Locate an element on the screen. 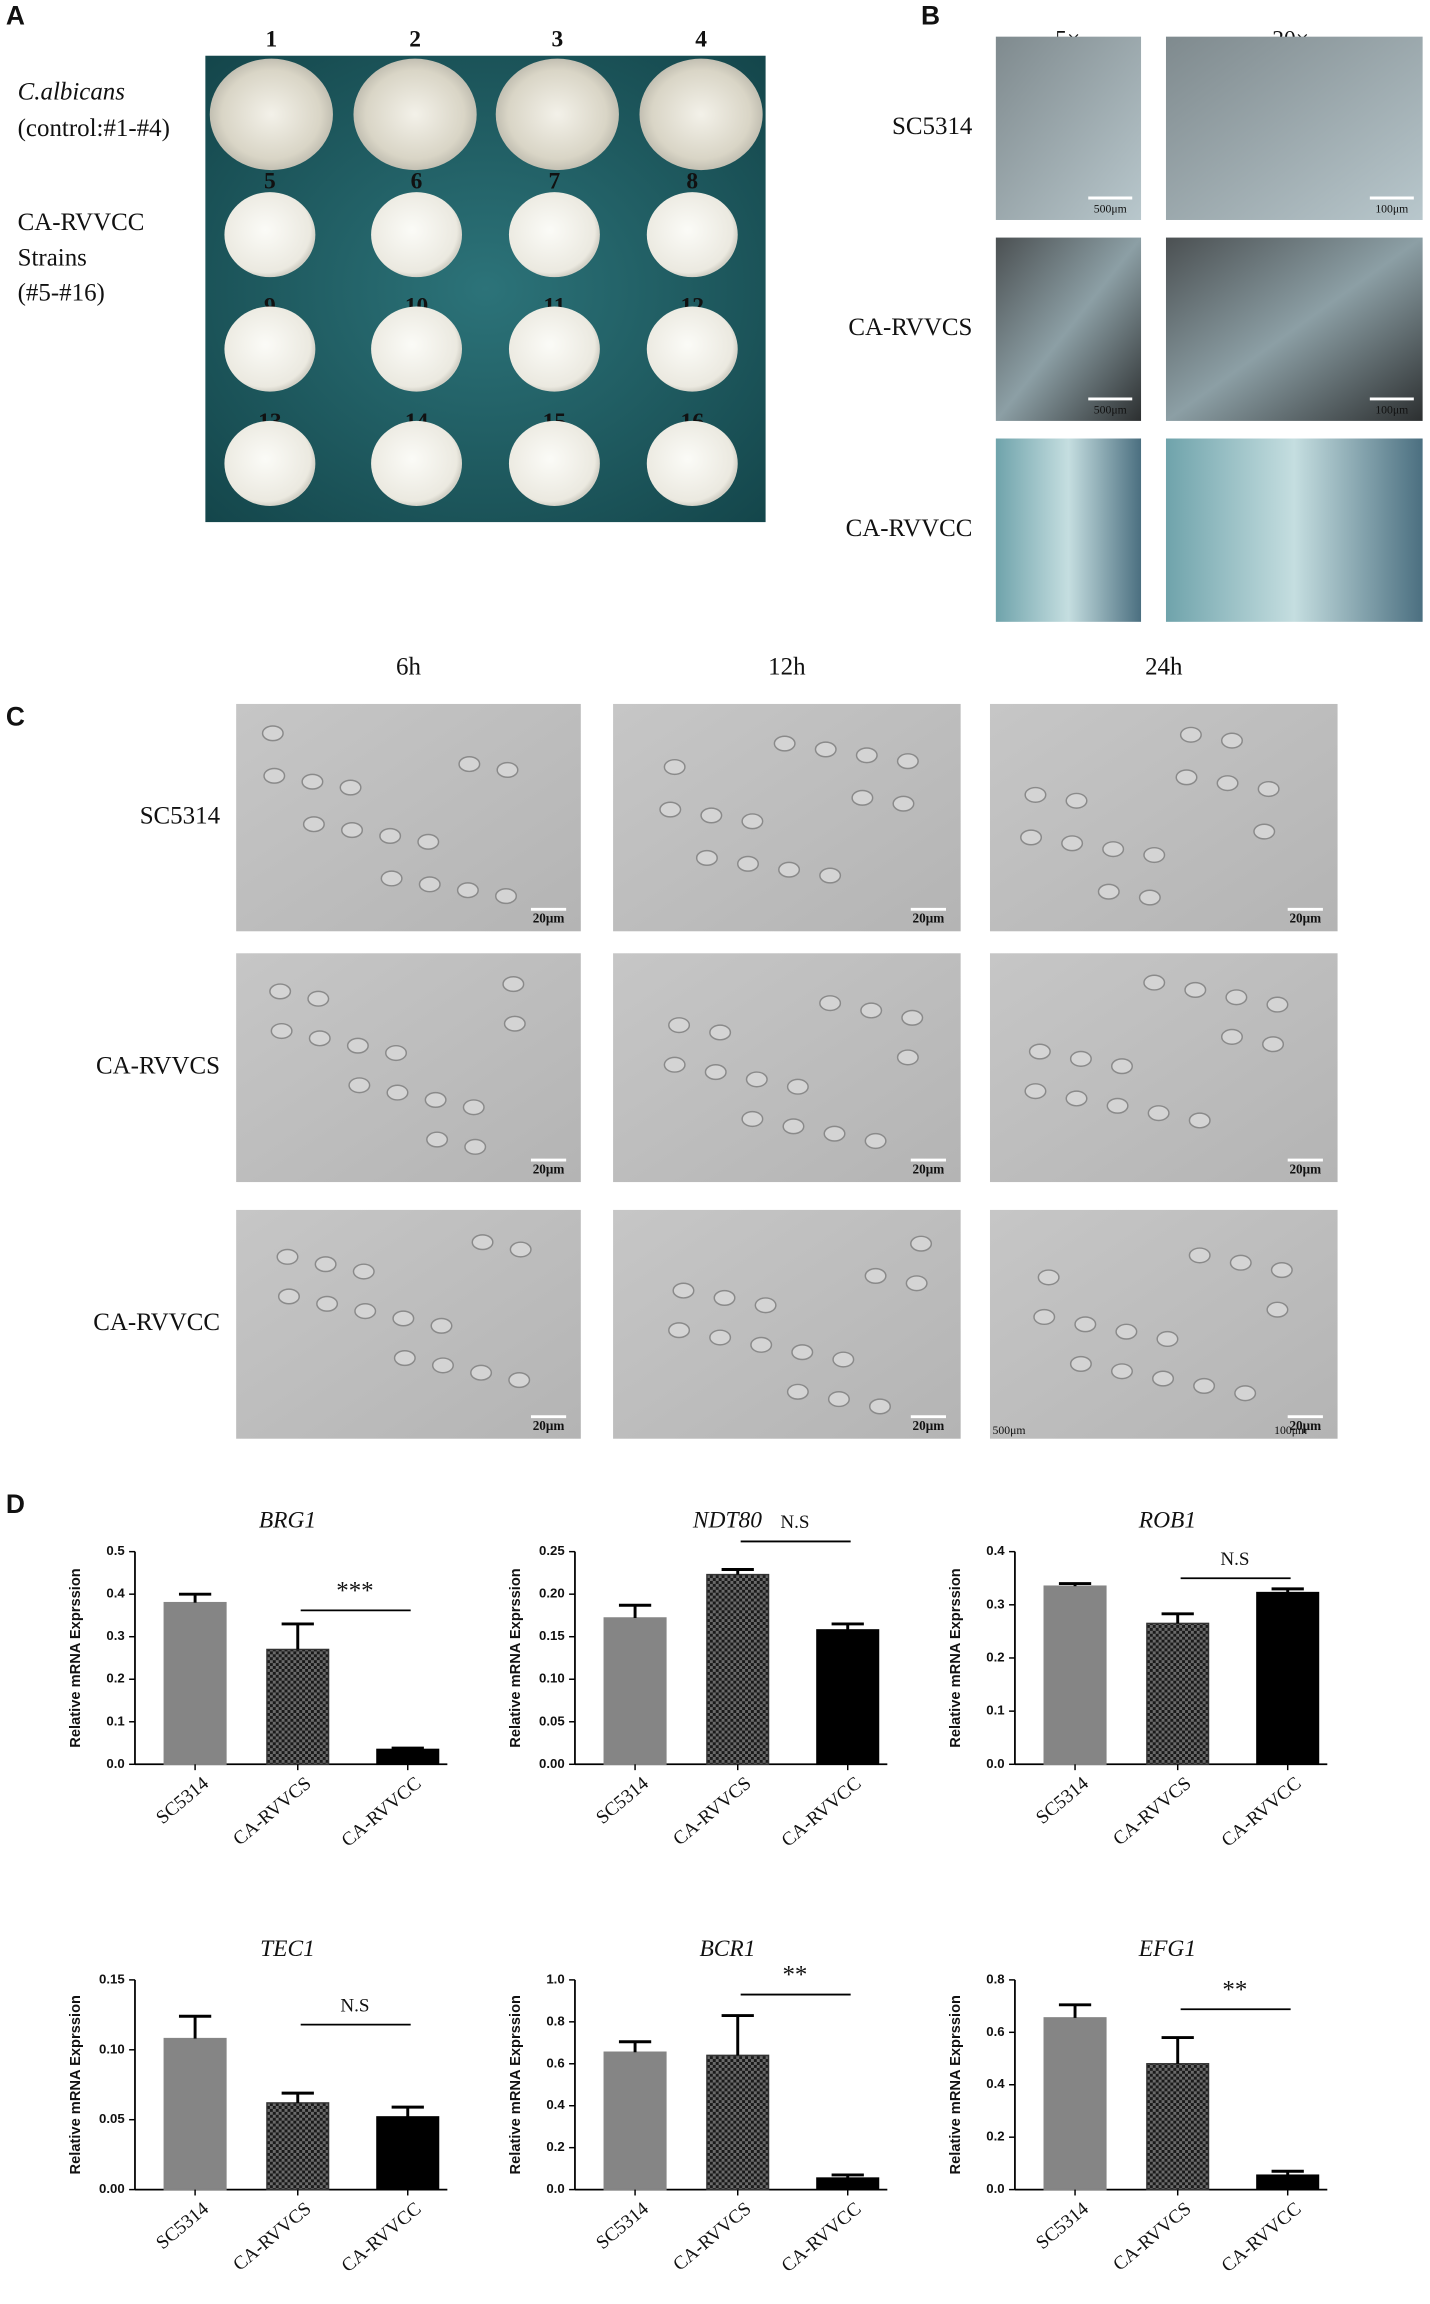 This screenshot has width=1430, height=2304. y-tick-label: 0.10 is located at coordinates (112, 2048).